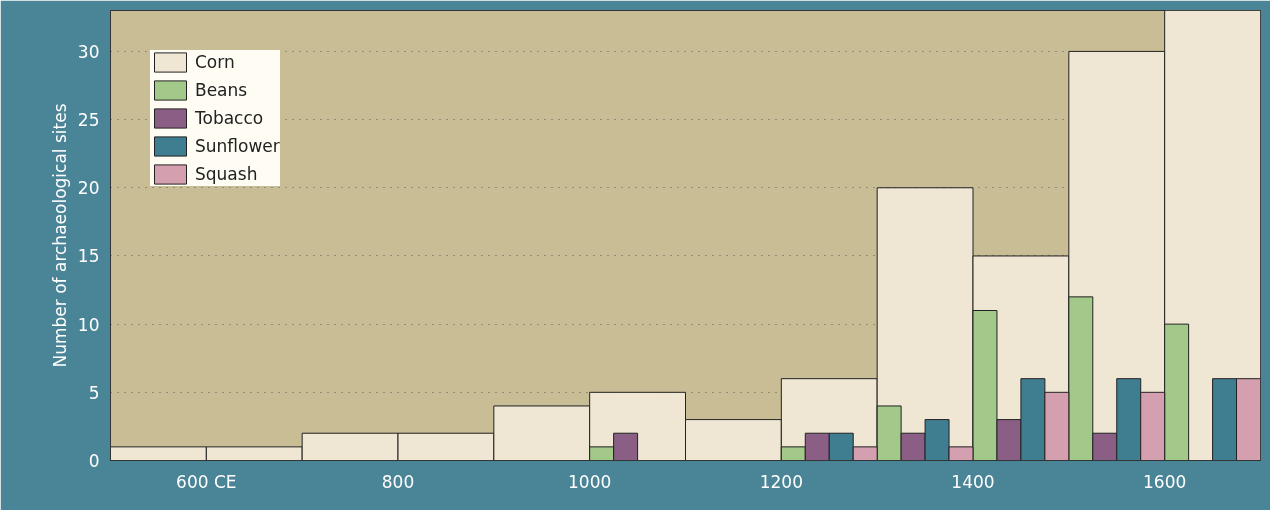 The width and height of the screenshot is (1282, 521). Describe the element at coordinates (973, 481) in the screenshot. I see `x-tick-label: 1400` at that location.